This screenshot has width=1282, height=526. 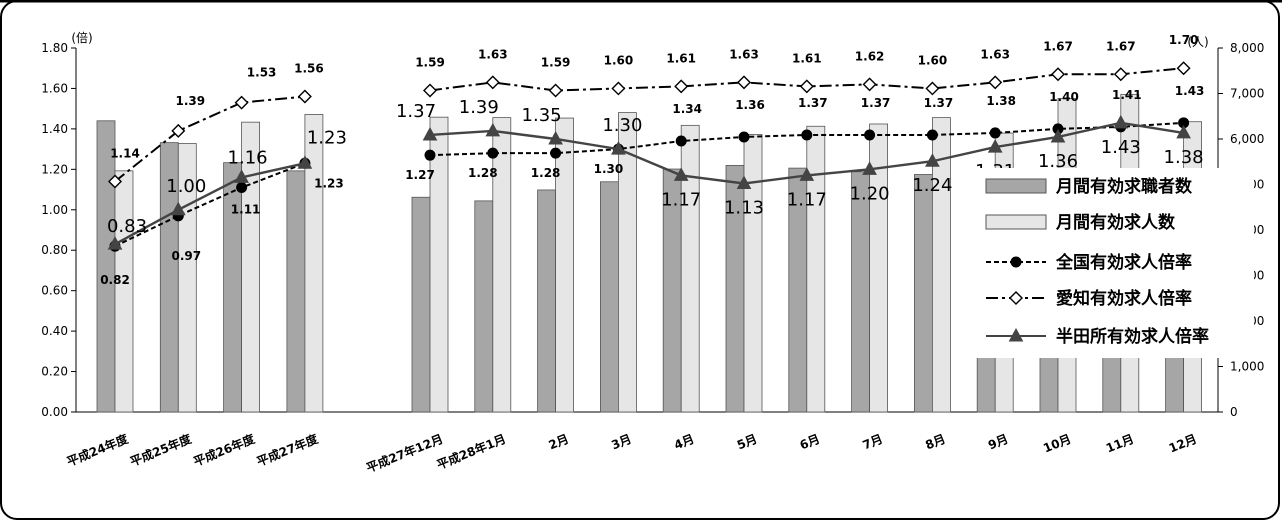 What do you see at coordinates (1247, 48) in the screenshot?
I see `right-tick-label: 8,000` at bounding box center [1247, 48].